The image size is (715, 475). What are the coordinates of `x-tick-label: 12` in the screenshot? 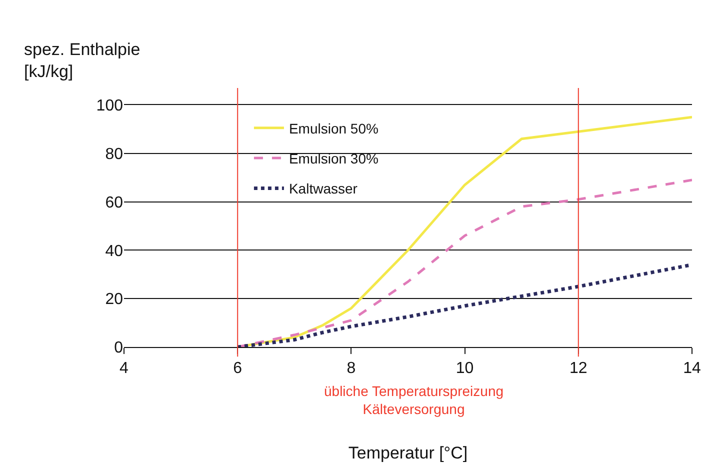 It's located at (579, 369).